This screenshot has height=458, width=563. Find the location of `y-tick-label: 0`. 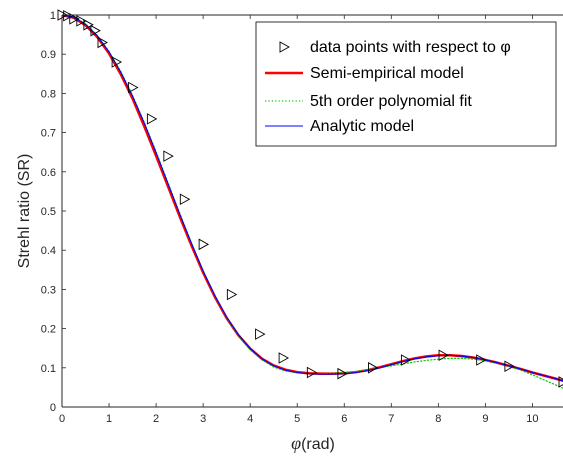

y-tick-label: 0 is located at coordinates (53, 408).